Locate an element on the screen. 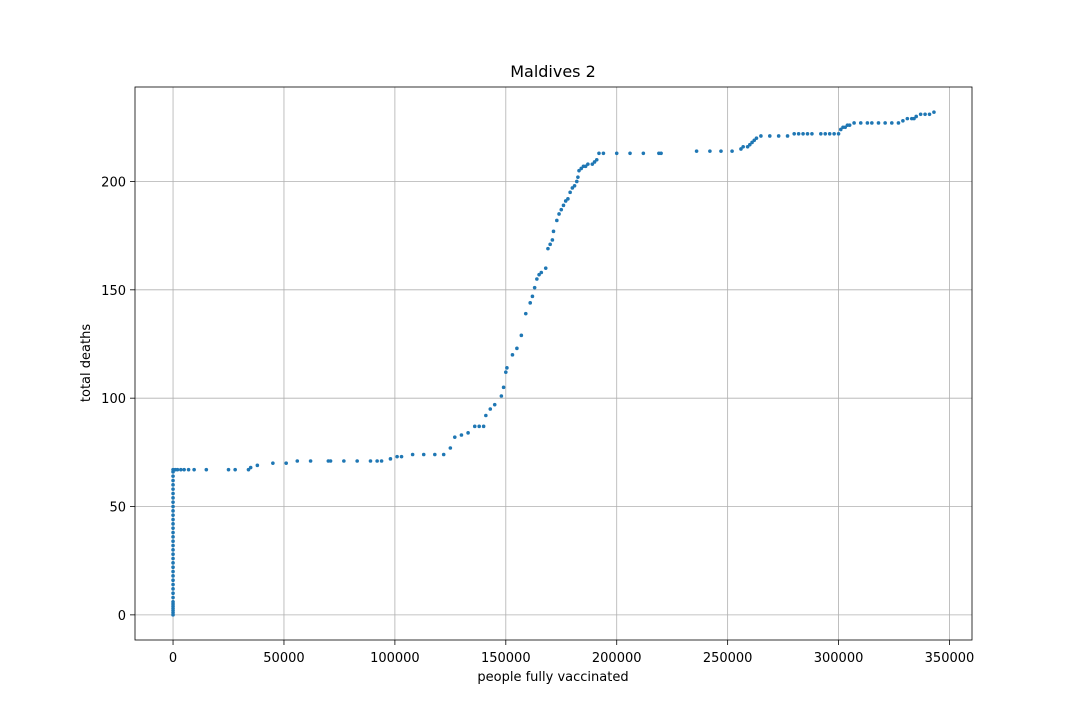 This screenshot has height=724, width=1080. chart-title: Maldives 2 is located at coordinates (553, 71).